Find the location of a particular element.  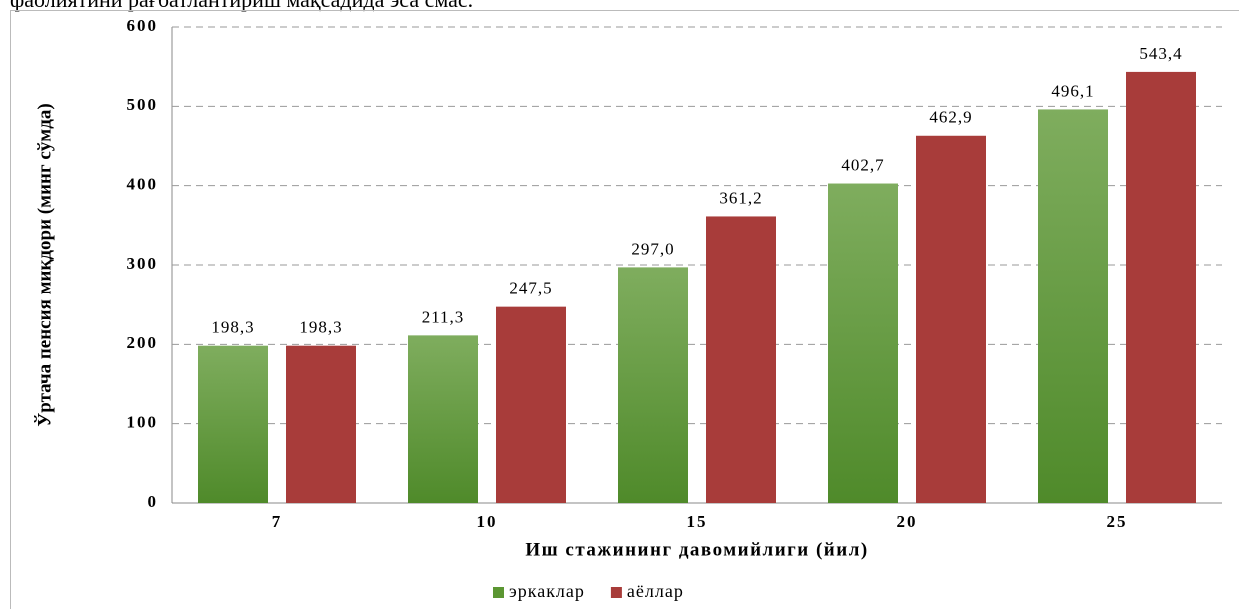

value-label: 297,0 is located at coordinates (652, 248).